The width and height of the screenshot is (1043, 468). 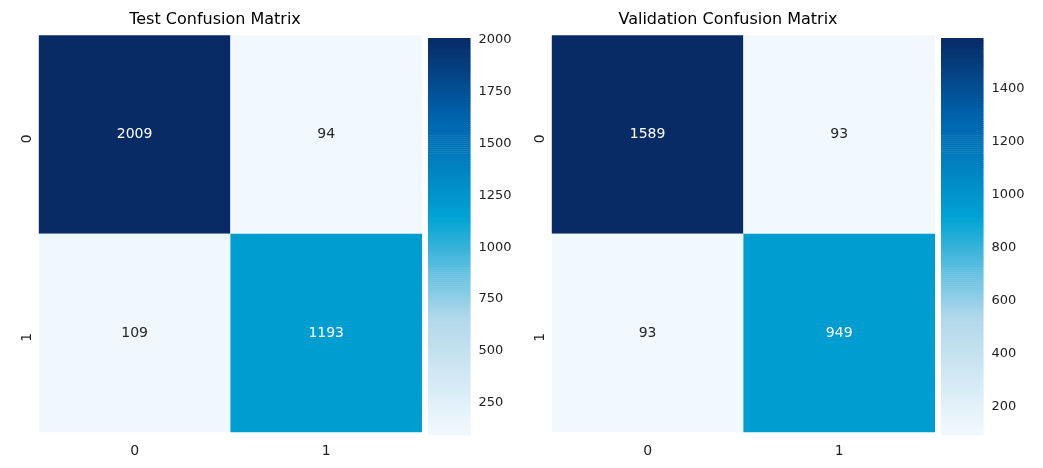 What do you see at coordinates (495, 39) in the screenshot?
I see `color-bar-label: 2000` at bounding box center [495, 39].